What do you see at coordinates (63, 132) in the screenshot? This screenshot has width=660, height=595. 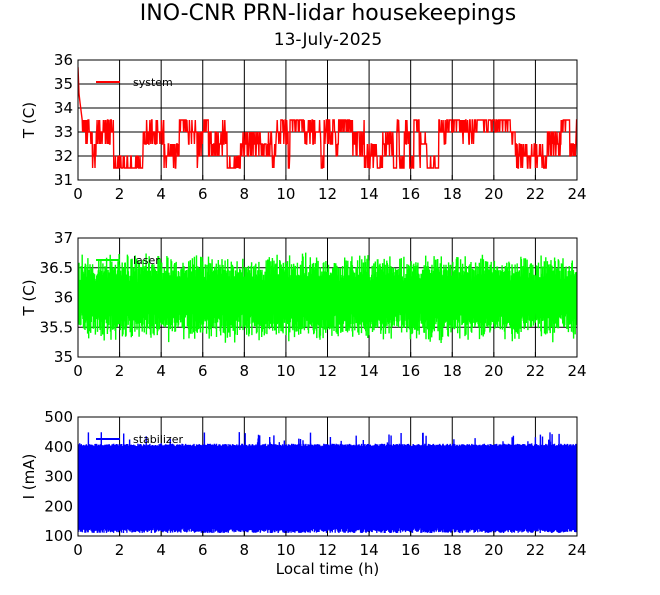 I see `y-tick-label: 33` at bounding box center [63, 132].